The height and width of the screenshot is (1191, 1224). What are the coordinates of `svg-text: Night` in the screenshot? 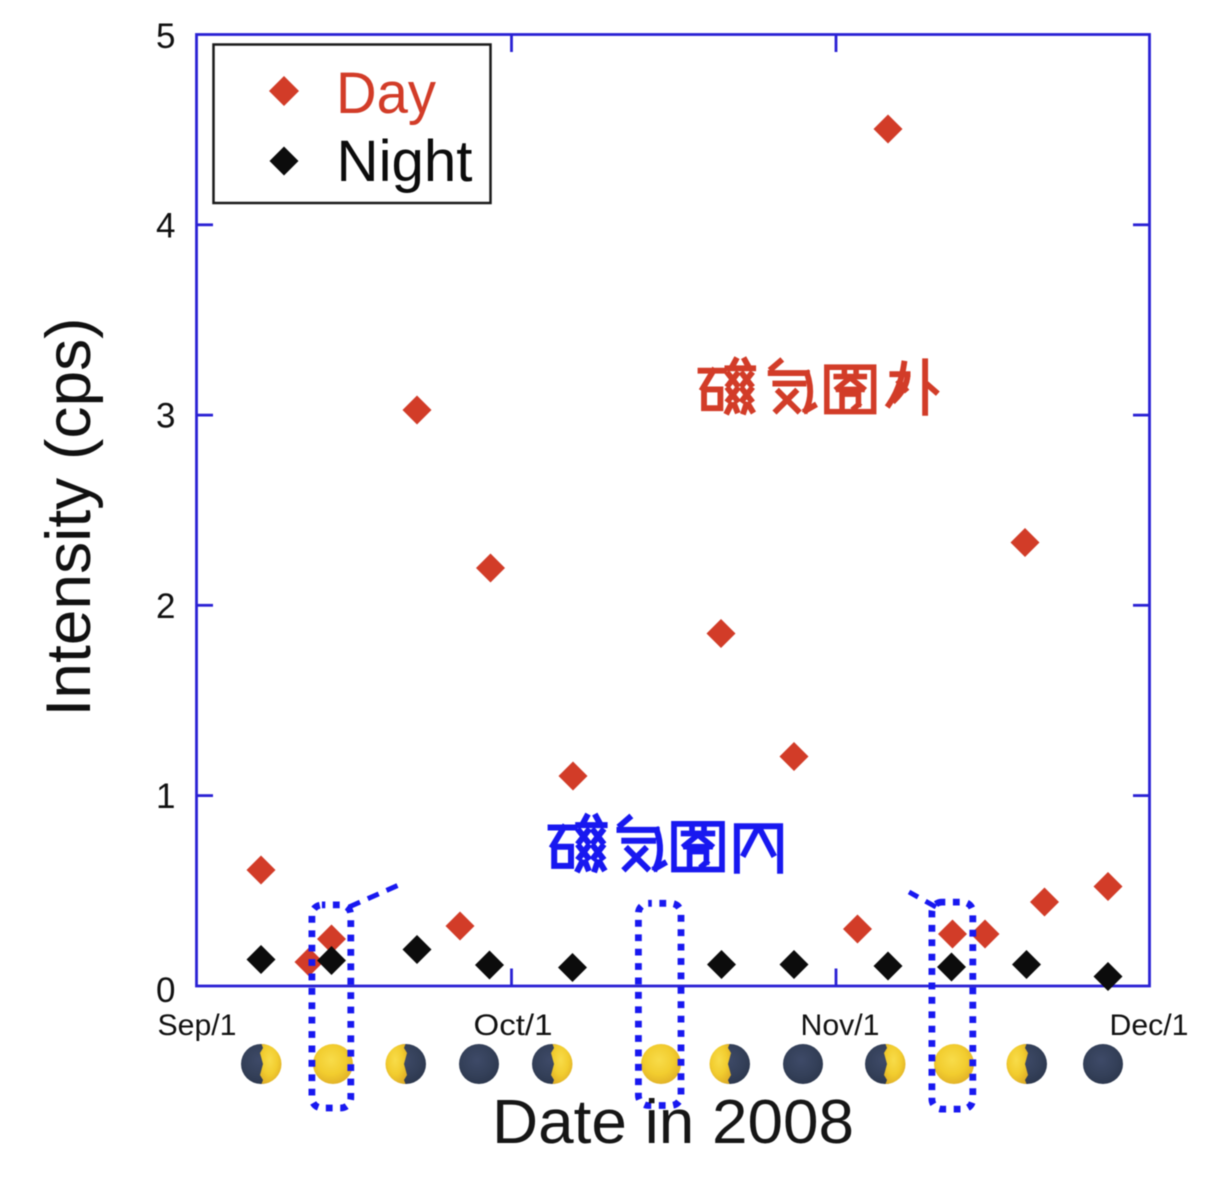 It's located at (405, 161).